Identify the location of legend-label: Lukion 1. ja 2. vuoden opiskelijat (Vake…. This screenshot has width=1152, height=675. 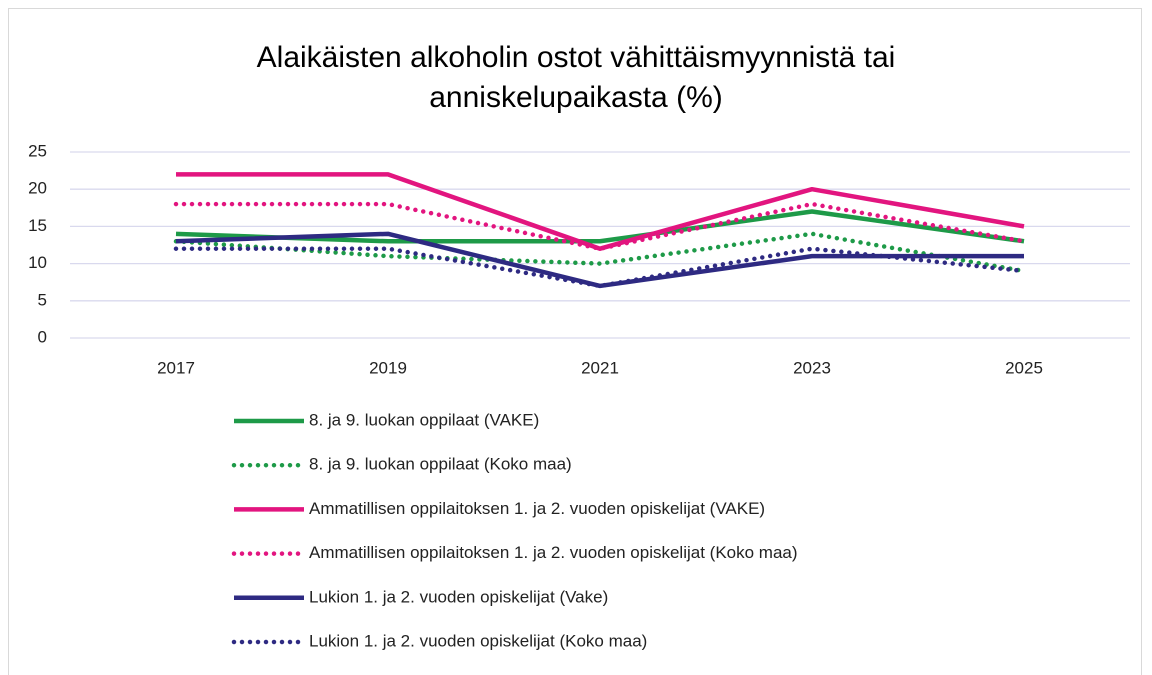
(458, 596).